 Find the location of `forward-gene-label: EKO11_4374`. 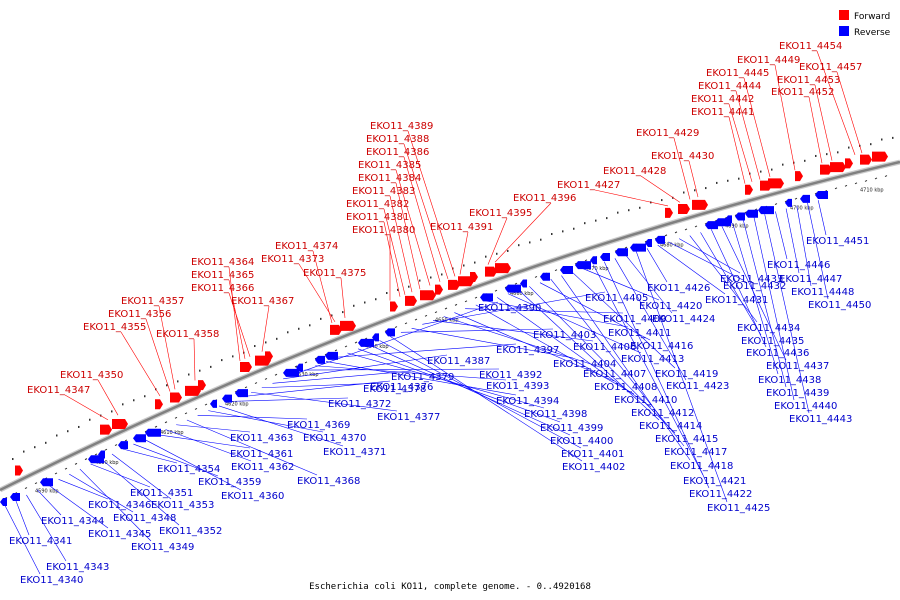

forward-gene-label: EKO11_4374 is located at coordinates (306, 246).